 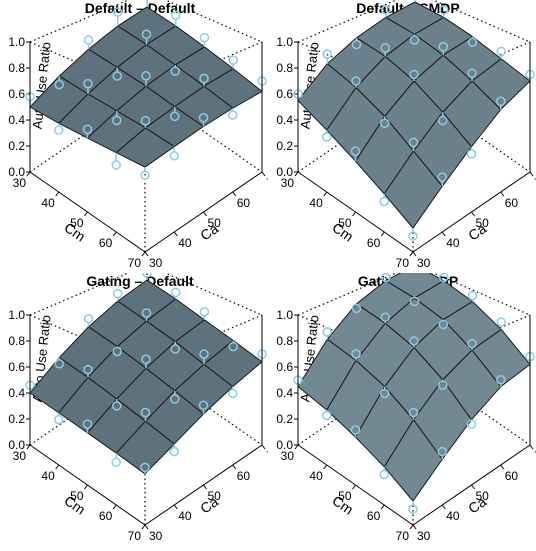 What do you see at coordinates (20, 456) in the screenshot?
I see `x-tick-label: 30` at bounding box center [20, 456].